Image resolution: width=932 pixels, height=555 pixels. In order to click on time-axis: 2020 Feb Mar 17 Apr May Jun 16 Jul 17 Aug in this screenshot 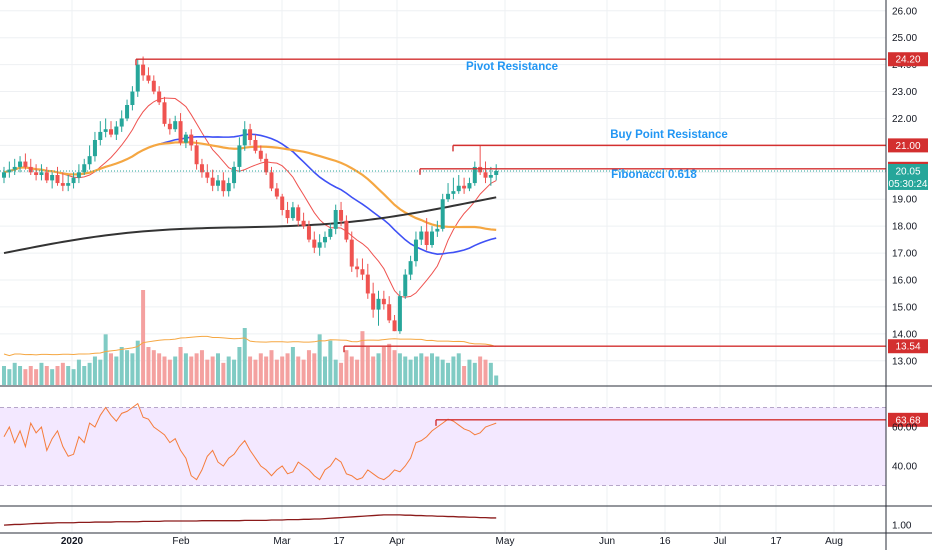, I will do `click(452, 541)`.